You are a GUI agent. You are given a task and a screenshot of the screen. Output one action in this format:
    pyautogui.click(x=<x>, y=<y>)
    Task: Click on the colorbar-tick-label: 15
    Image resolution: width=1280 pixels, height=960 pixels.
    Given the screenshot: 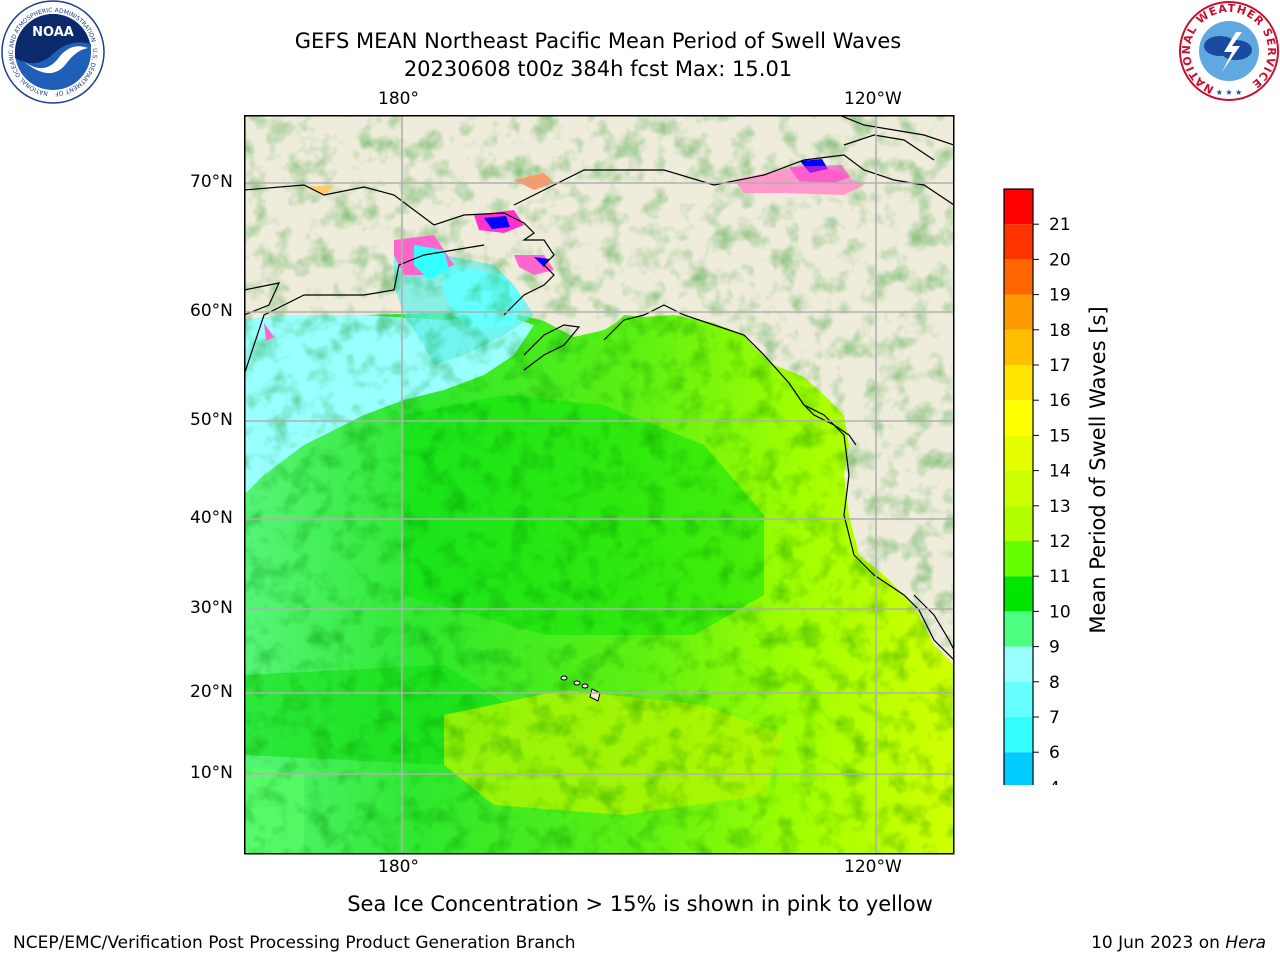 What is the action you would take?
    pyautogui.click(x=1060, y=436)
    